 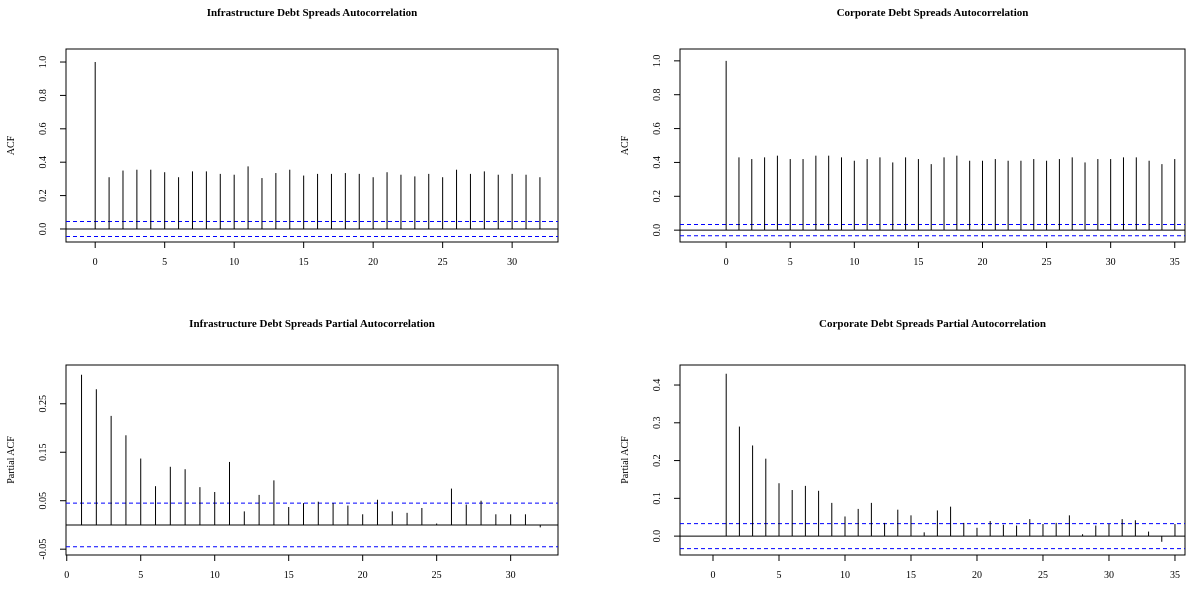 I want to click on y-tick-label: -0.05, so click(x=43, y=549).